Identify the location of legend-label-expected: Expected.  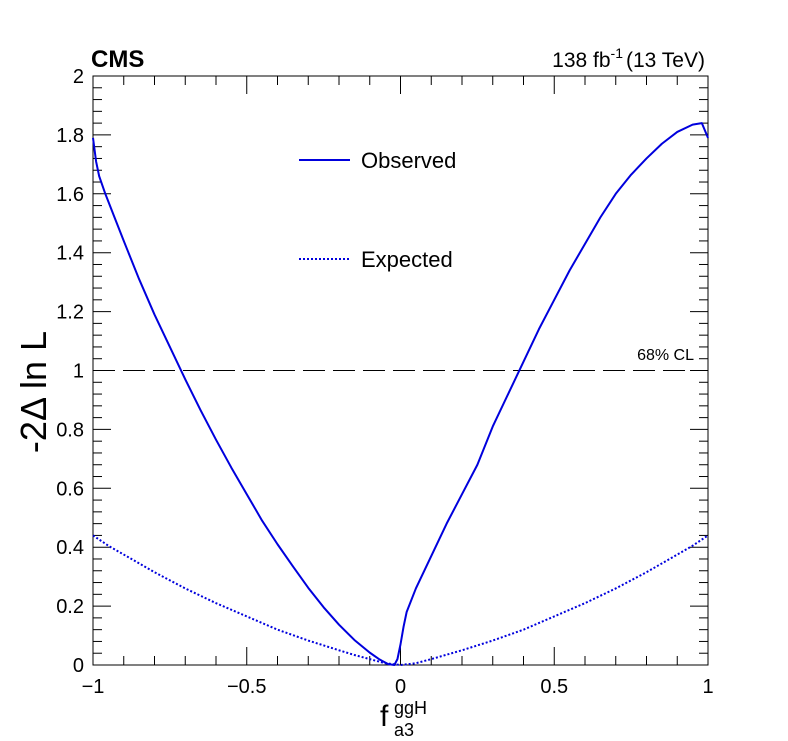
(407, 259).